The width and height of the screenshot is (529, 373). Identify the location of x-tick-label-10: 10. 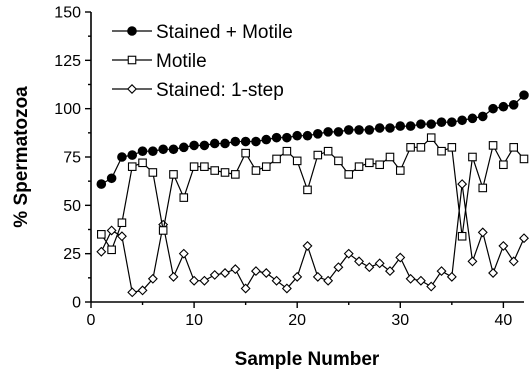
(194, 320).